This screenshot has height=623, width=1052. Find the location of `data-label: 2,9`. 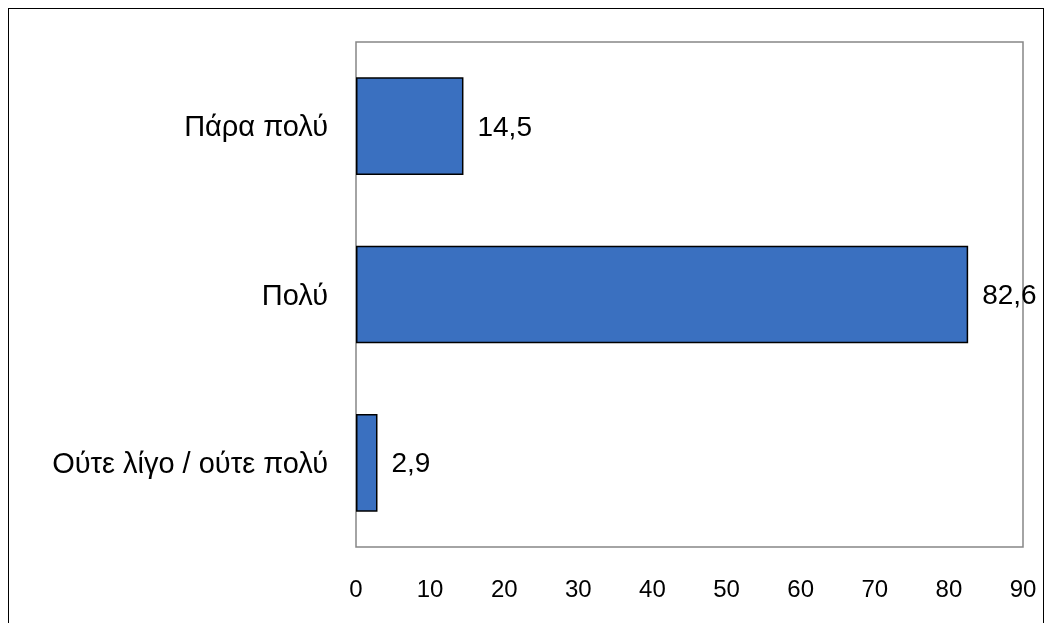

data-label: 2,9 is located at coordinates (411, 463).